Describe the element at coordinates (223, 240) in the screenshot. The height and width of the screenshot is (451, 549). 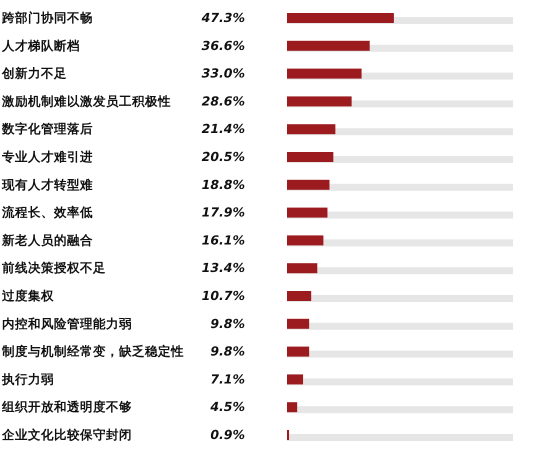
I see `data-label: 16.1%` at that location.